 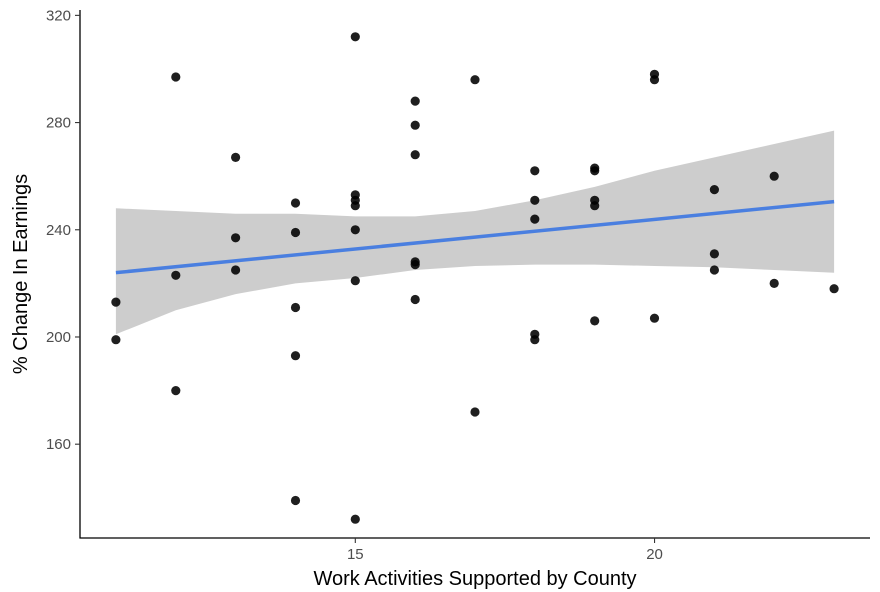 I want to click on trend-line-layer, so click(x=475, y=237).